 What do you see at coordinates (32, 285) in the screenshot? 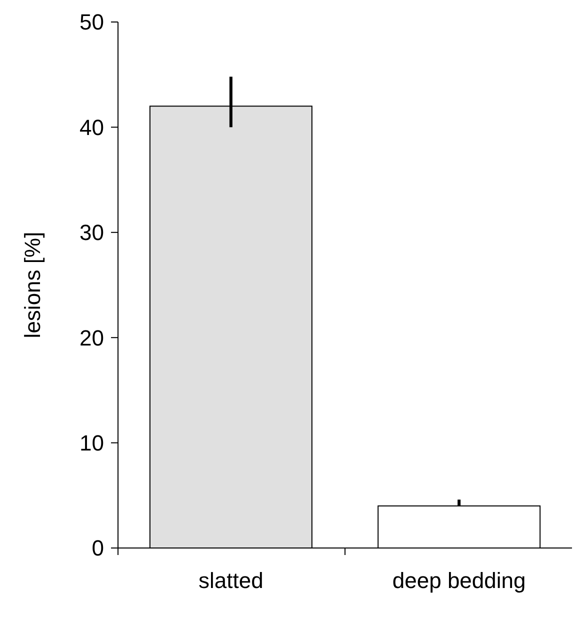
I see `y-axis-title: lesions [%]` at bounding box center [32, 285].